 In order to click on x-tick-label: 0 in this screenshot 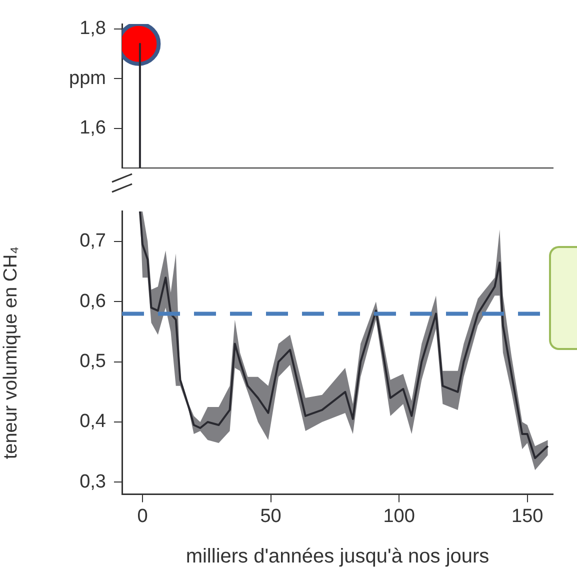, I will do `click(142, 516)`.